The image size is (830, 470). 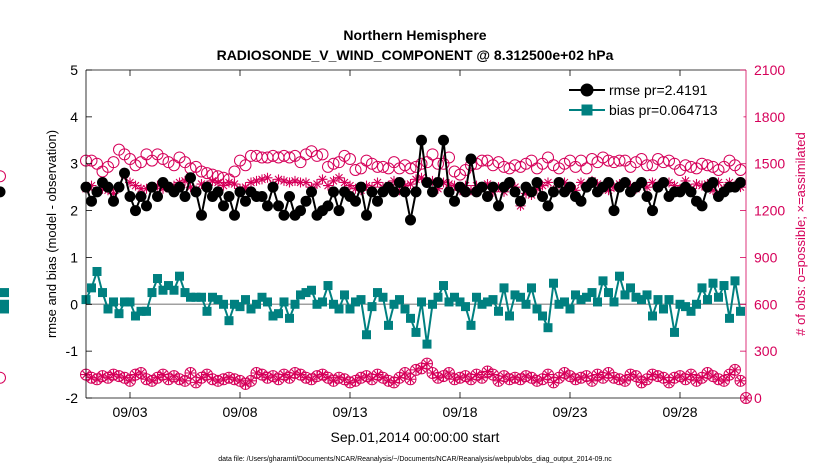 I want to click on obs-possible-low-point, so click(x=3, y=377).